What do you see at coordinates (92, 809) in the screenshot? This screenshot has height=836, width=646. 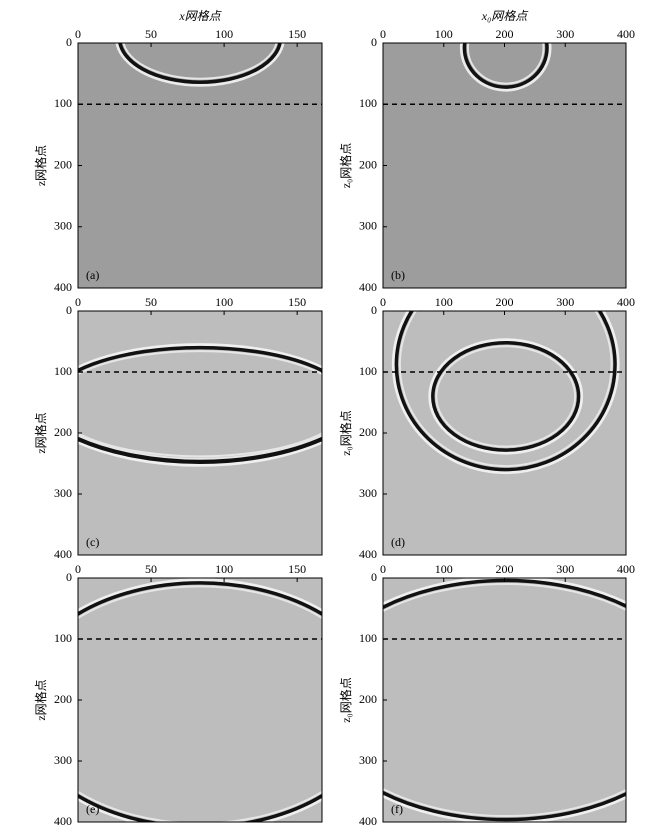 I see `panel-label: (e)` at bounding box center [92, 809].